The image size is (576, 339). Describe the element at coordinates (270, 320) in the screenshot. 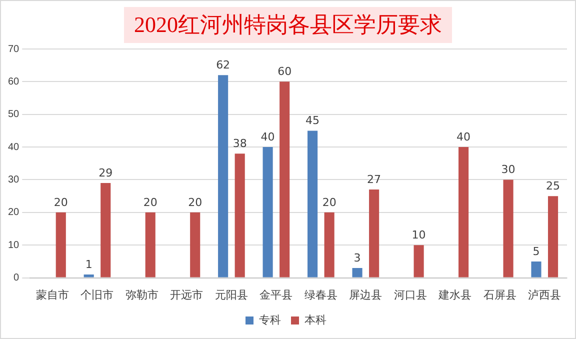

I see `legend-label: 专科` at that location.